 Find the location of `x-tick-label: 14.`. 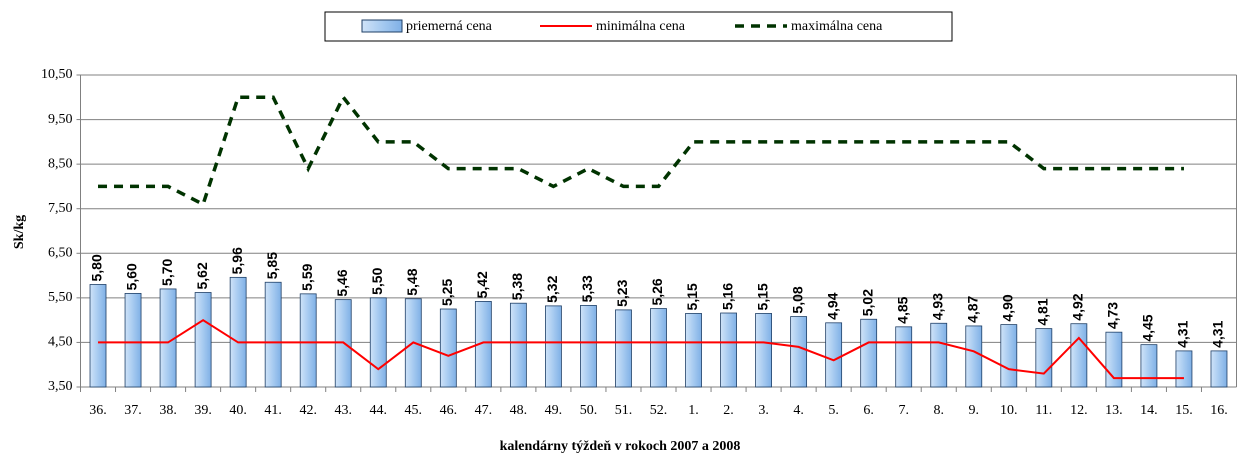

x-tick-label: 14. is located at coordinates (1149, 410).